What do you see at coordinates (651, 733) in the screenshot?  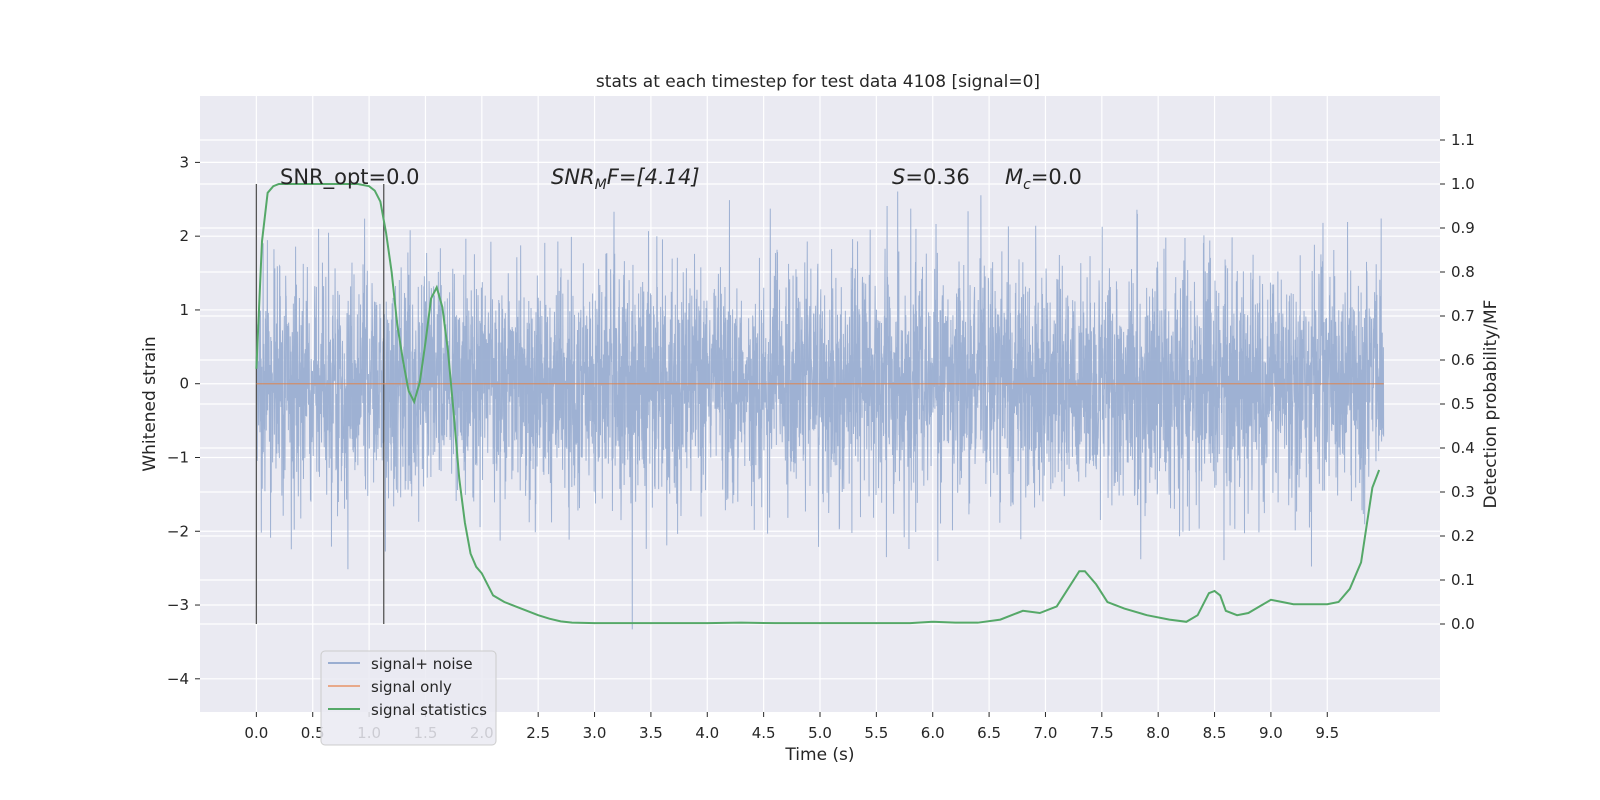 I see `x-tick-label: 3.5` at bounding box center [651, 733].